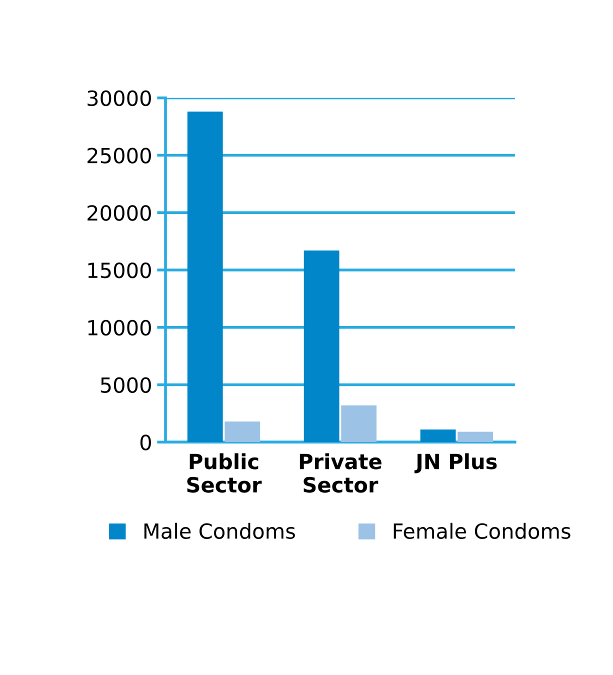 The height and width of the screenshot is (675, 613). What do you see at coordinates (119, 270) in the screenshot?
I see `y-tick-label: 15000` at bounding box center [119, 270].